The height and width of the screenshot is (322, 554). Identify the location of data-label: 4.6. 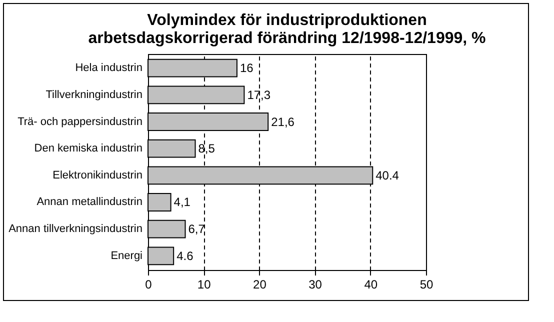
(185, 255).